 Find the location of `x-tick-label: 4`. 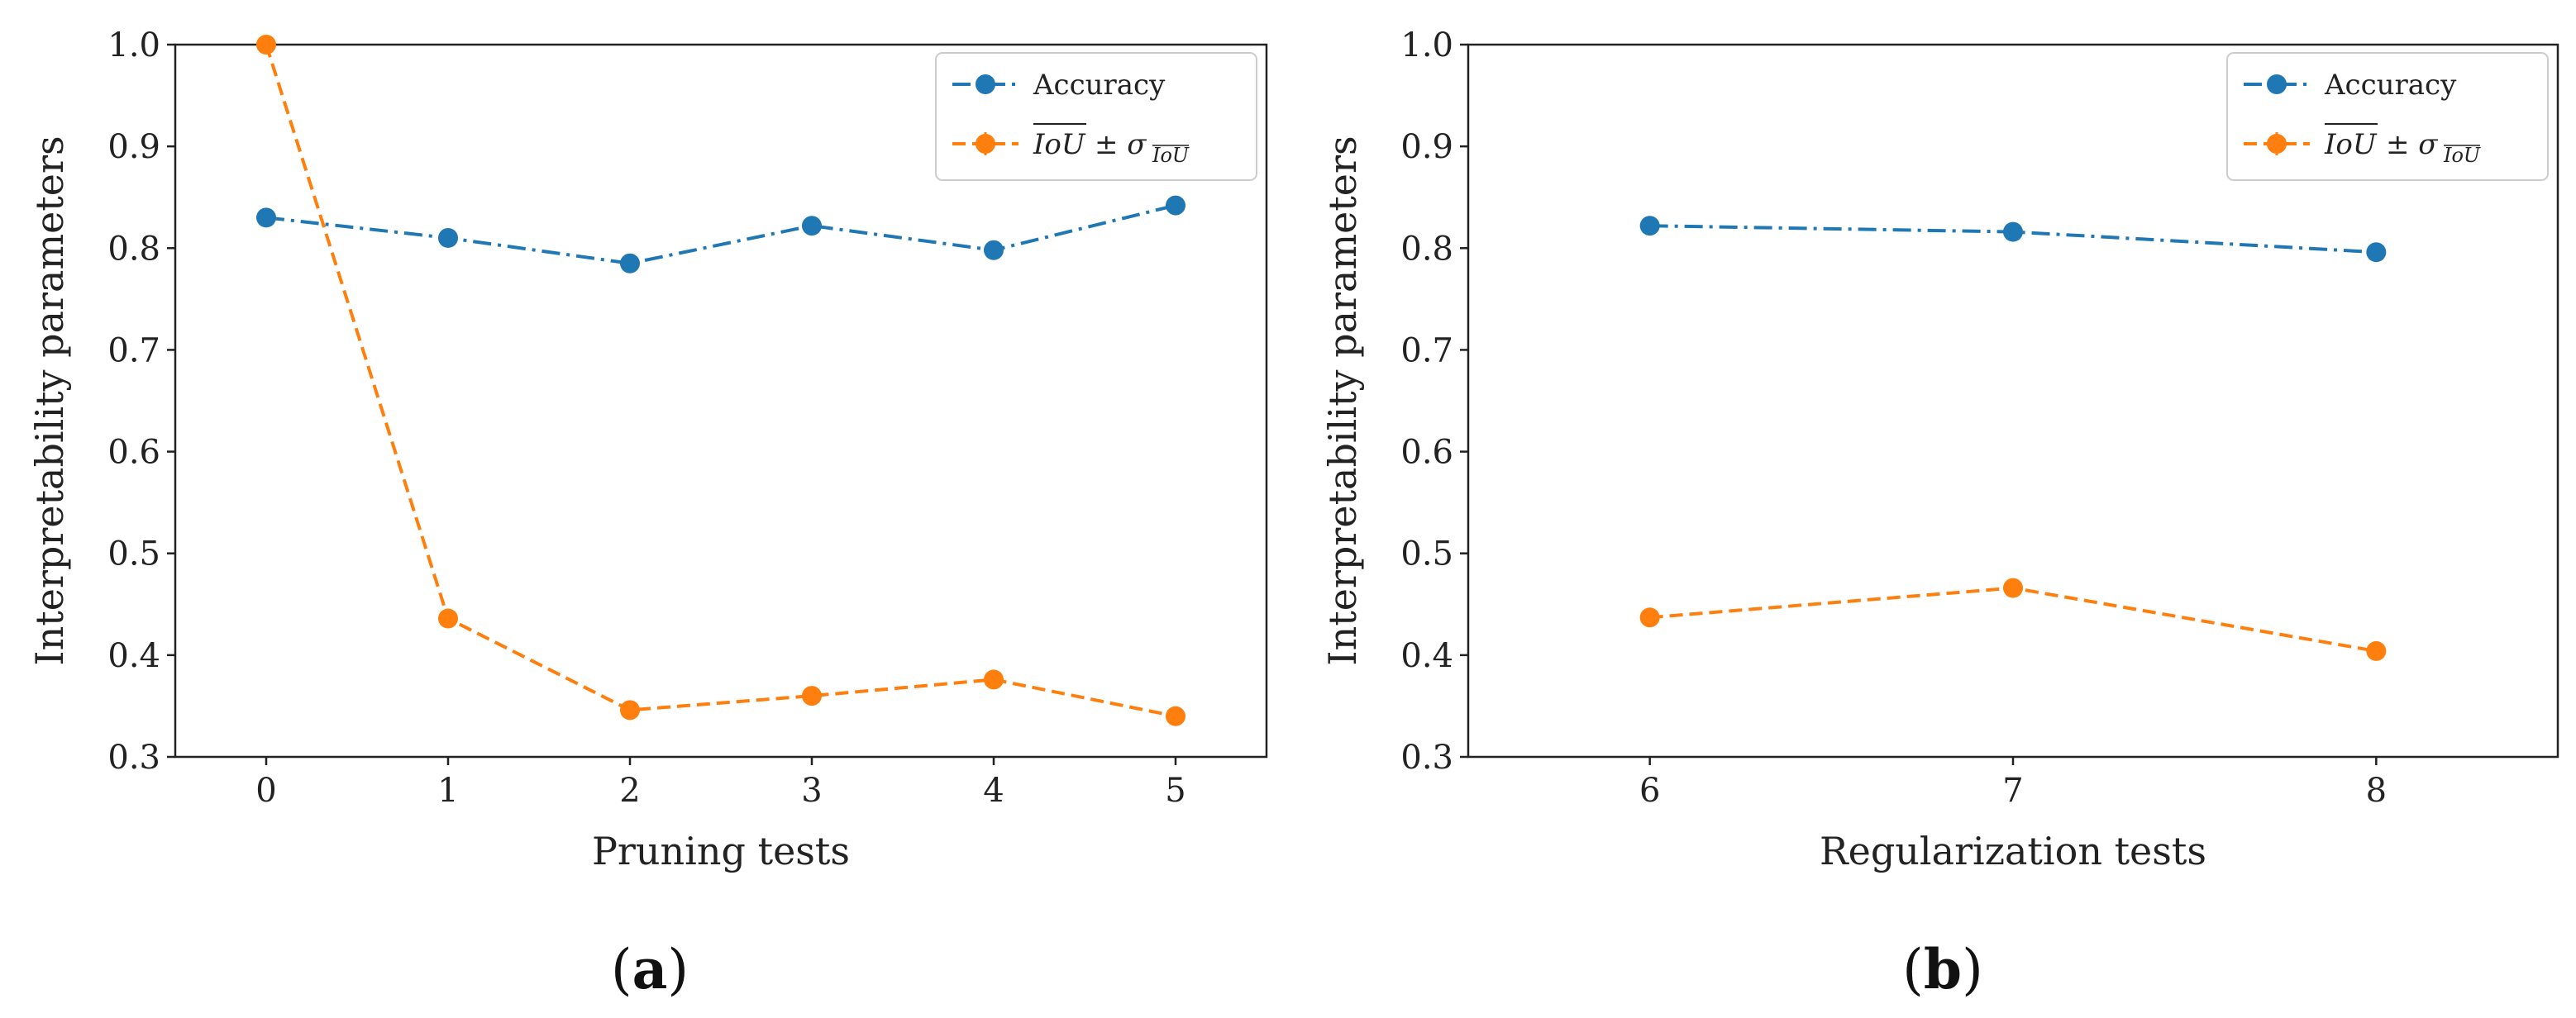

x-tick-label: 4 is located at coordinates (993, 791).